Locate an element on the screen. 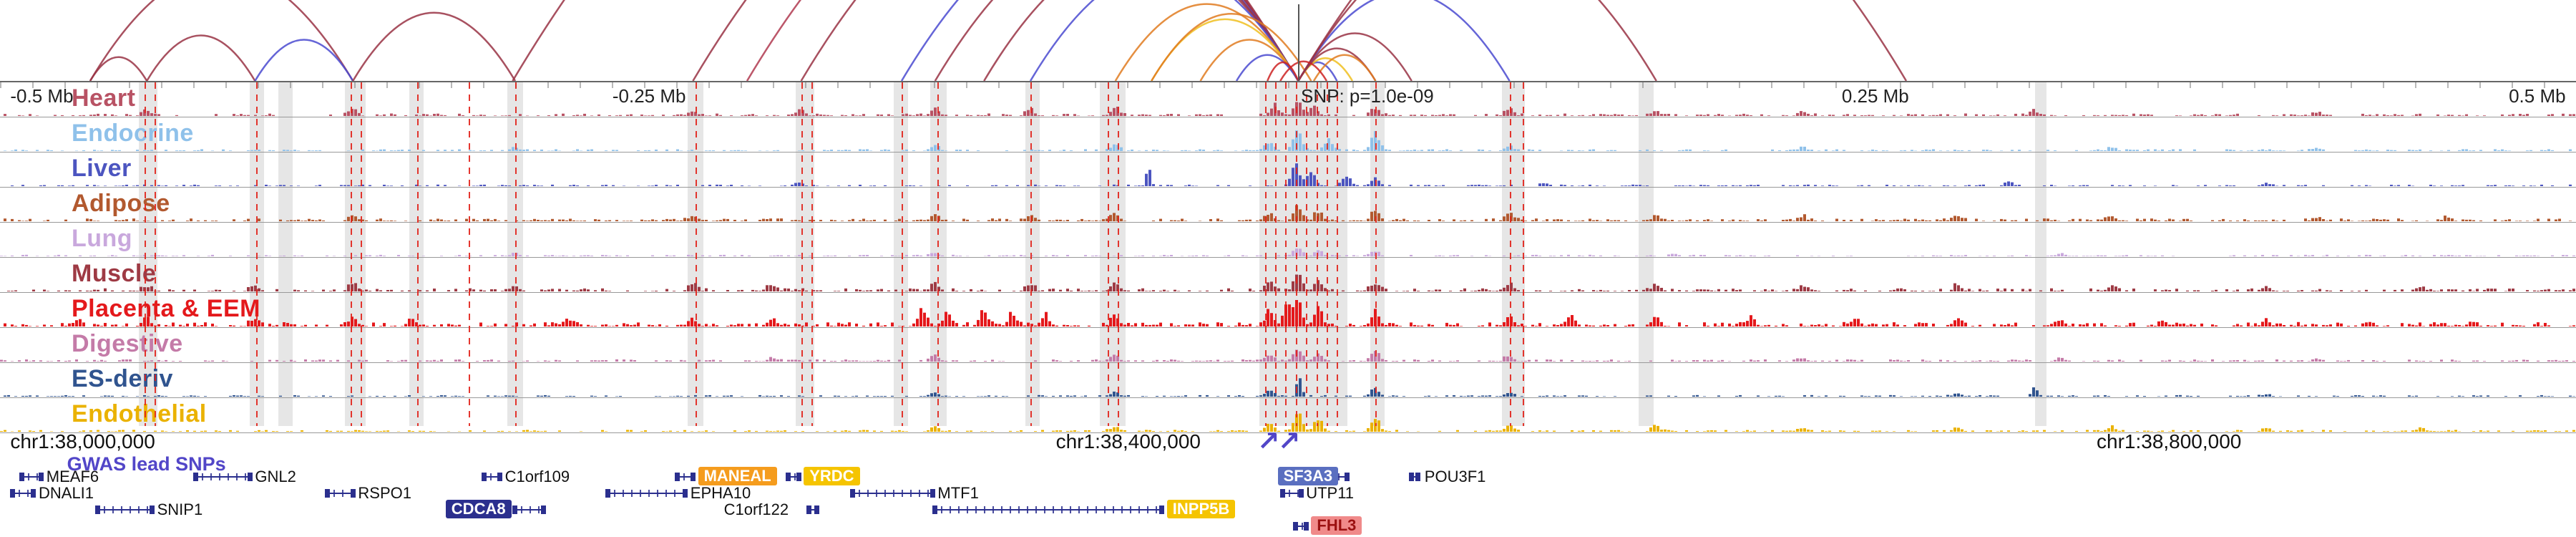  gene-inpp5b: INPP5B is located at coordinates (1288, 509).